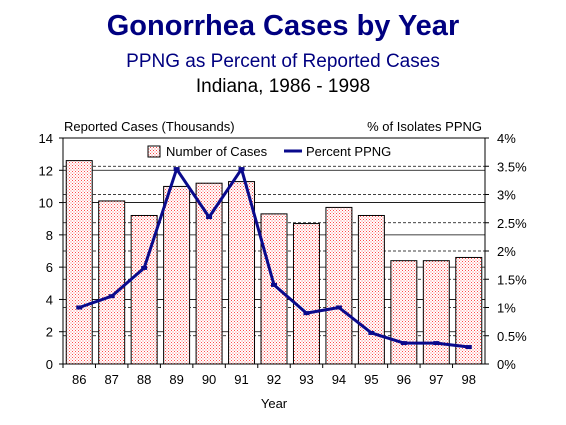 The width and height of the screenshot is (566, 425). What do you see at coordinates (46, 170) in the screenshot?
I see `left-tick-label: 12` at bounding box center [46, 170].